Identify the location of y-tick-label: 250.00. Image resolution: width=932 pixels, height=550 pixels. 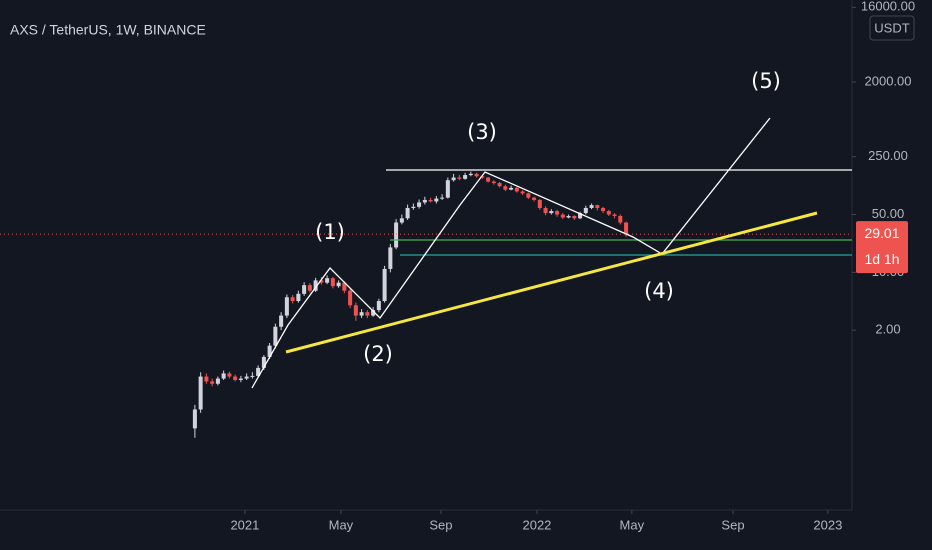
(888, 155).